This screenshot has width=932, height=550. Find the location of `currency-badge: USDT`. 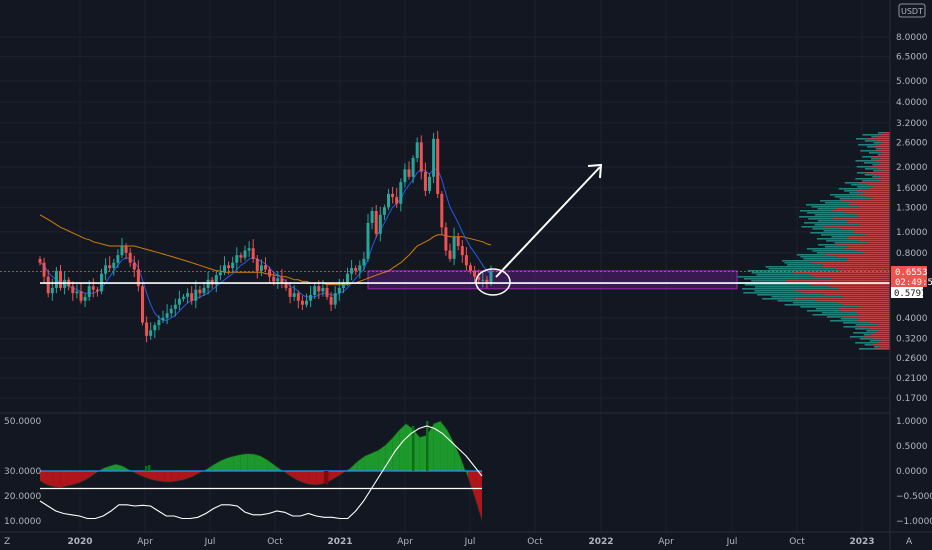

currency-badge: USDT is located at coordinates (912, 10).